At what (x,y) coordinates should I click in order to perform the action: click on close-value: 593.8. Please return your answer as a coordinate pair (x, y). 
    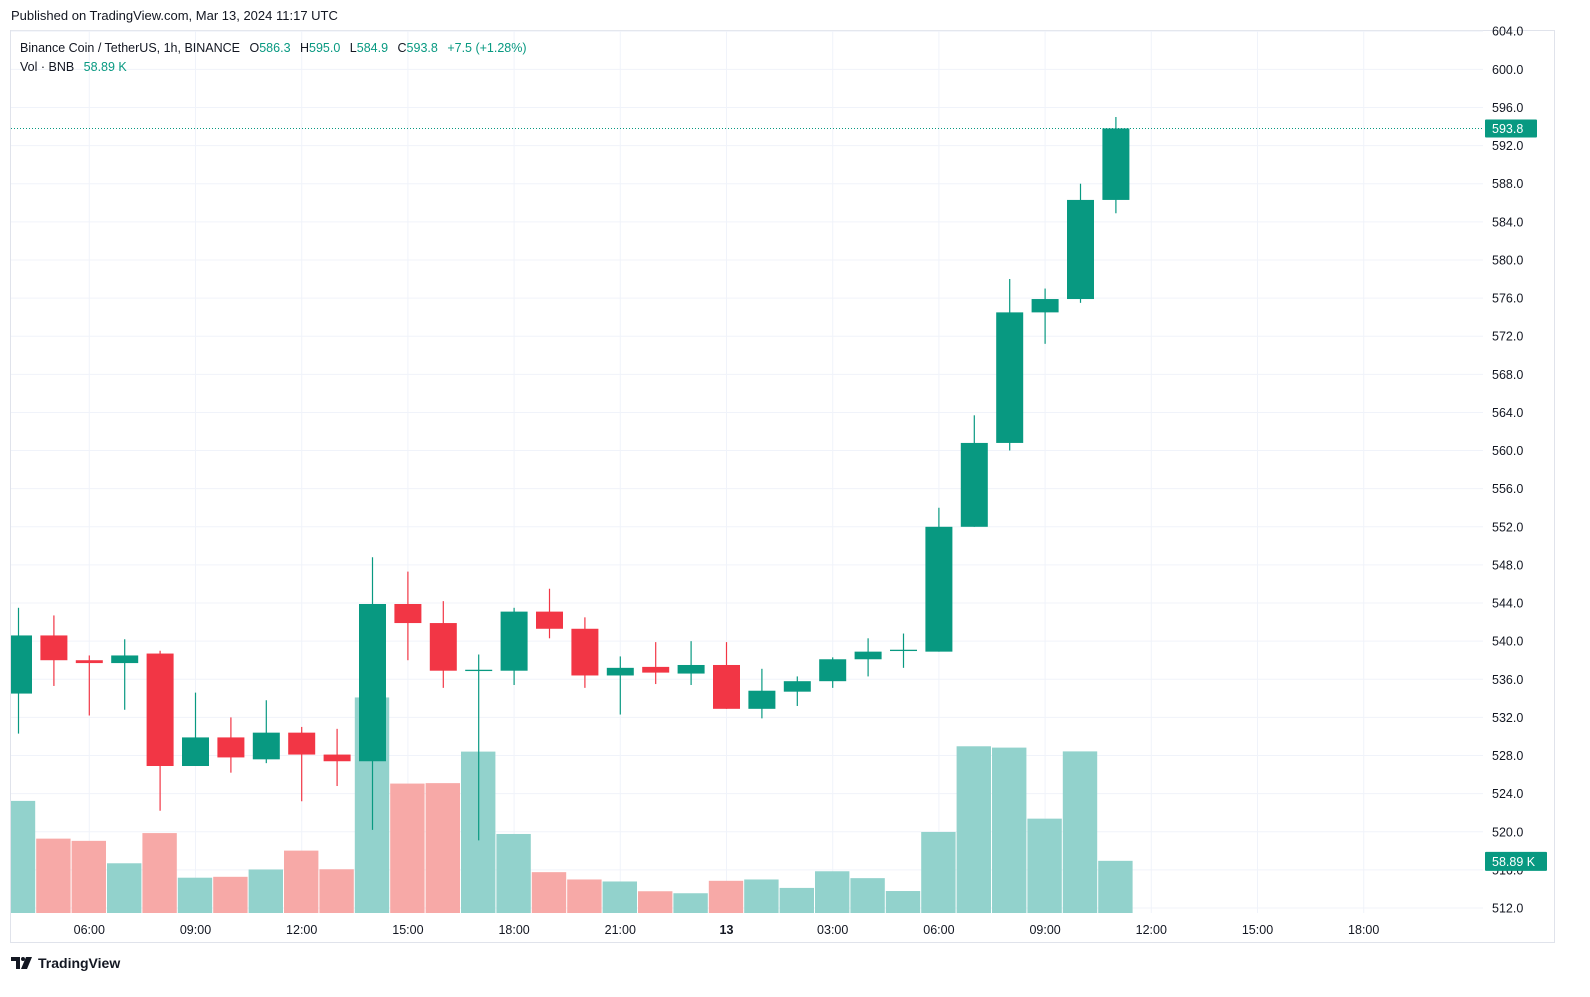
    Looking at the image, I should click on (422, 48).